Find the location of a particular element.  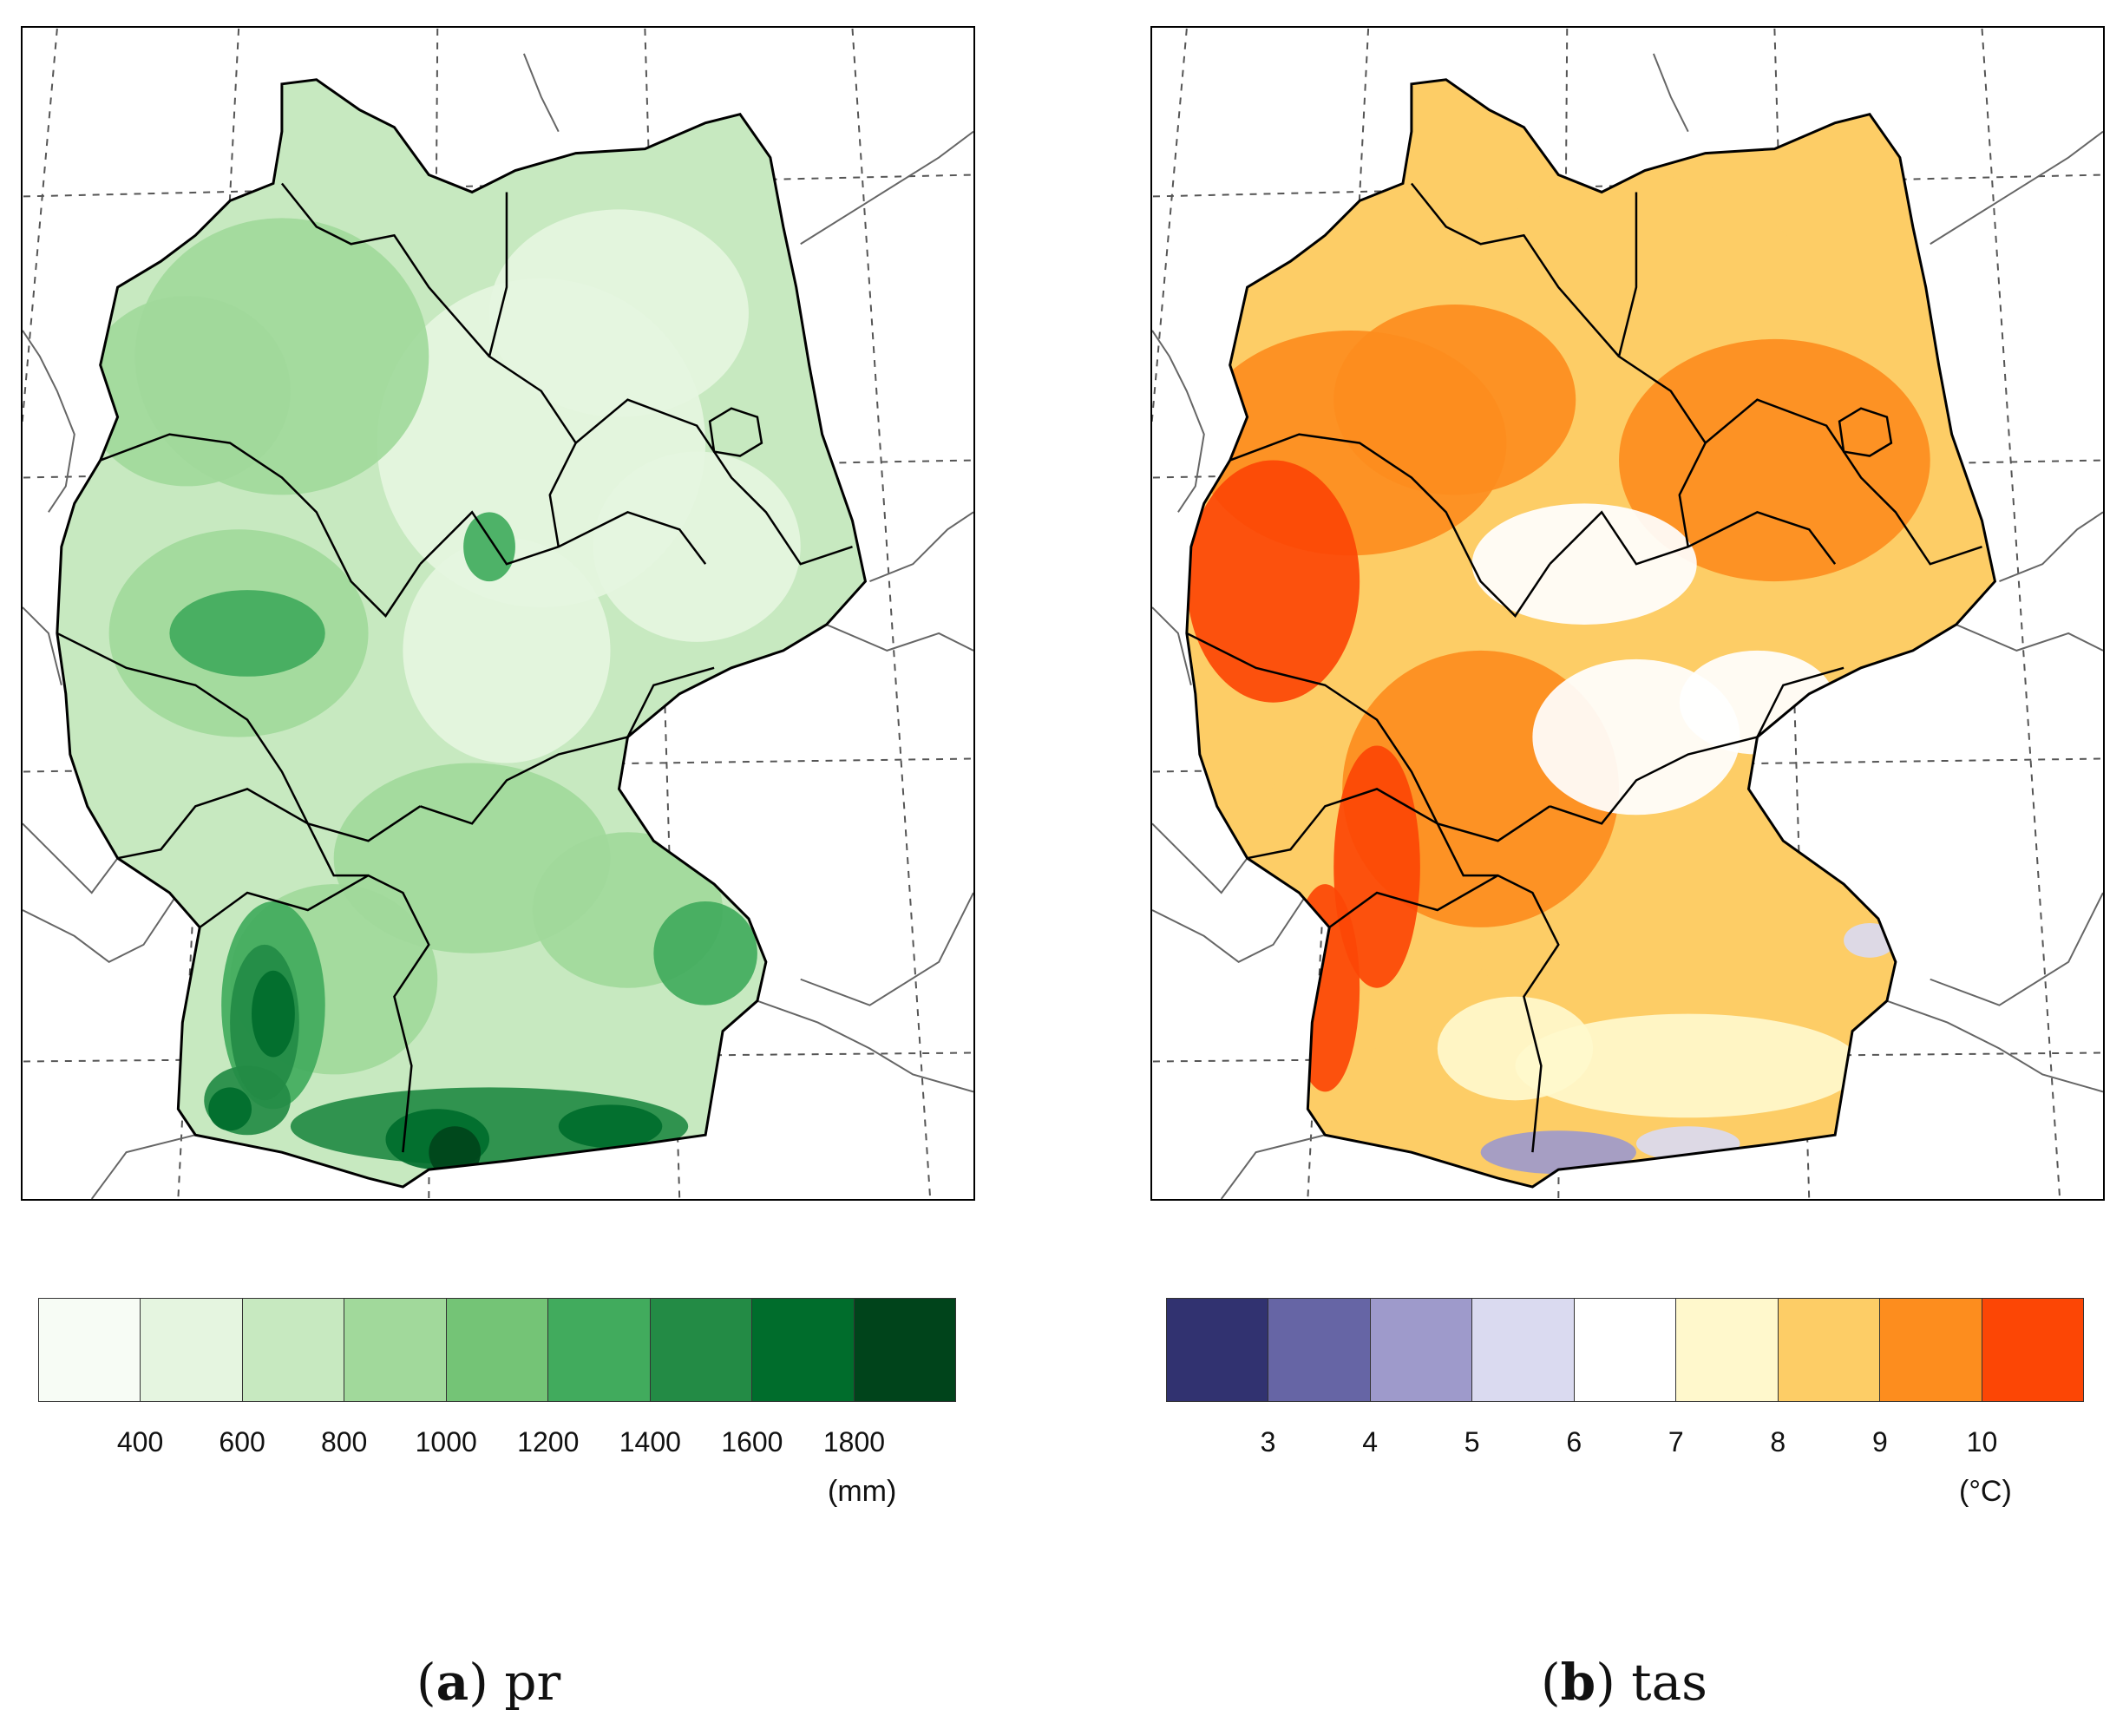

panel-a-letter: a is located at coordinates (452, 1683).